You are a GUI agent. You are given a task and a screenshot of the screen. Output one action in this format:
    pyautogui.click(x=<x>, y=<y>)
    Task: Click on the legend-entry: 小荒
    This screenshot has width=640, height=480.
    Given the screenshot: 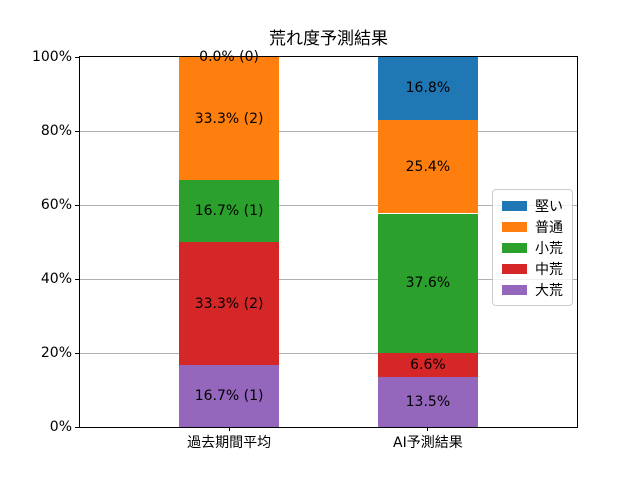 What is the action you would take?
    pyautogui.click(x=532, y=247)
    